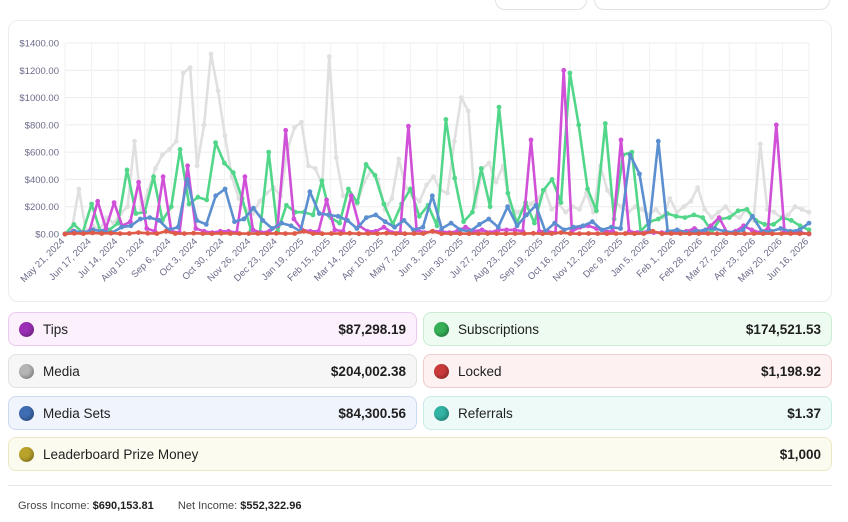 The image size is (848, 522). What do you see at coordinates (441, 413) in the screenshot?
I see `referrals-color-dot` at bounding box center [441, 413].